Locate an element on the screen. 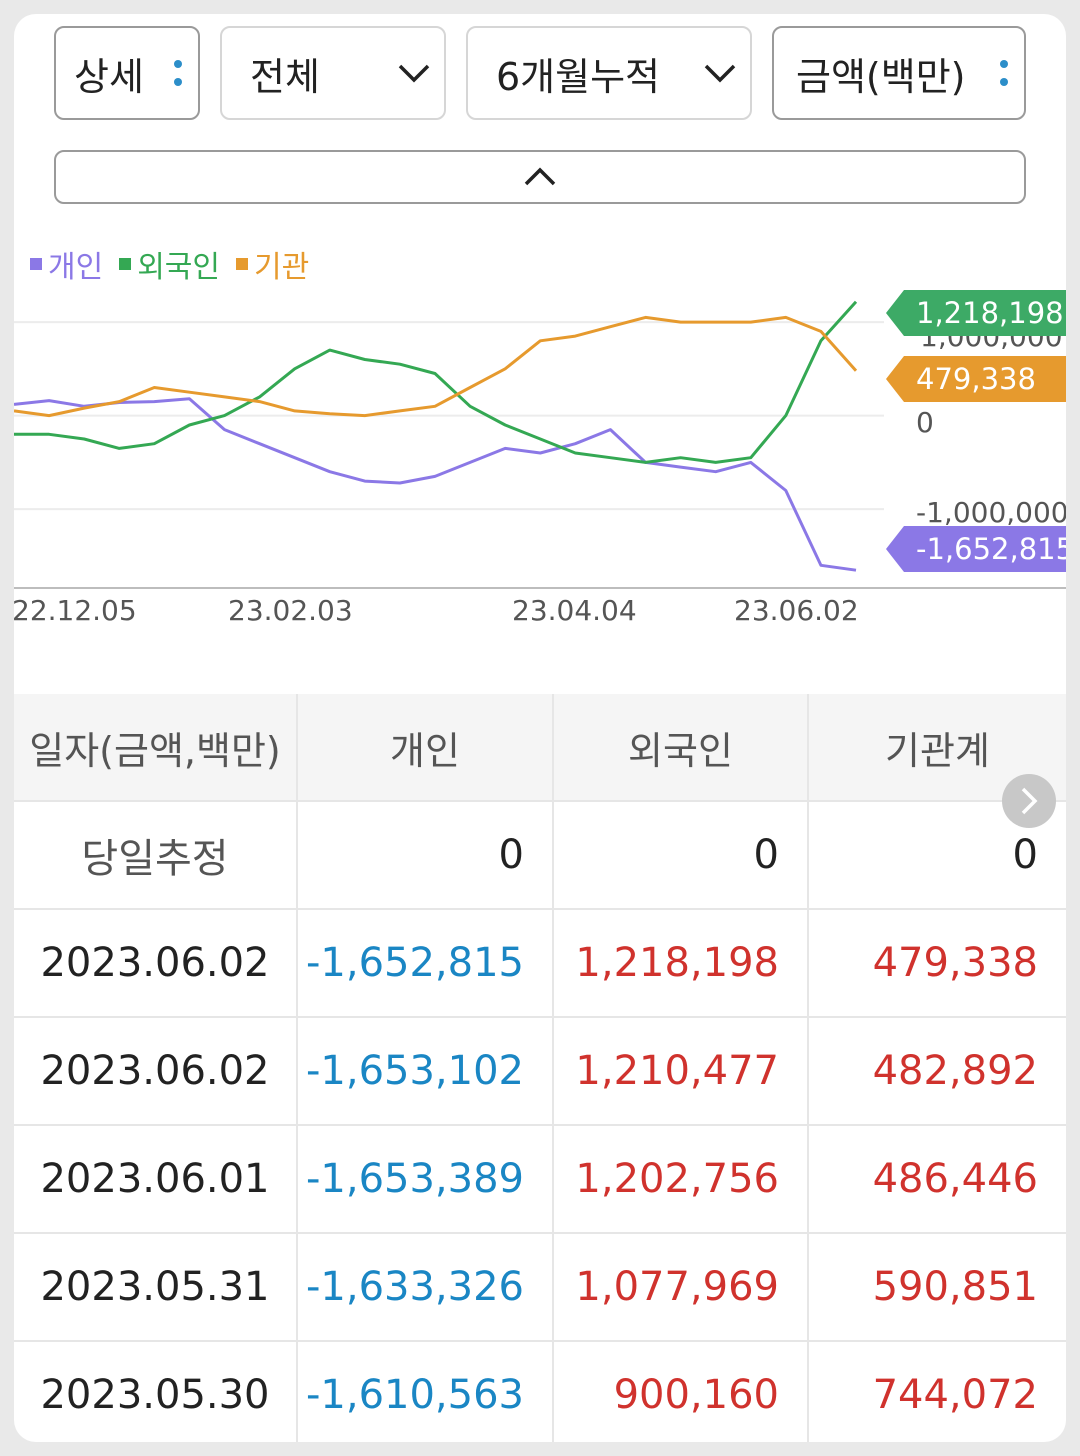  row-date: 2023.06.01 is located at coordinates (156, 1179).